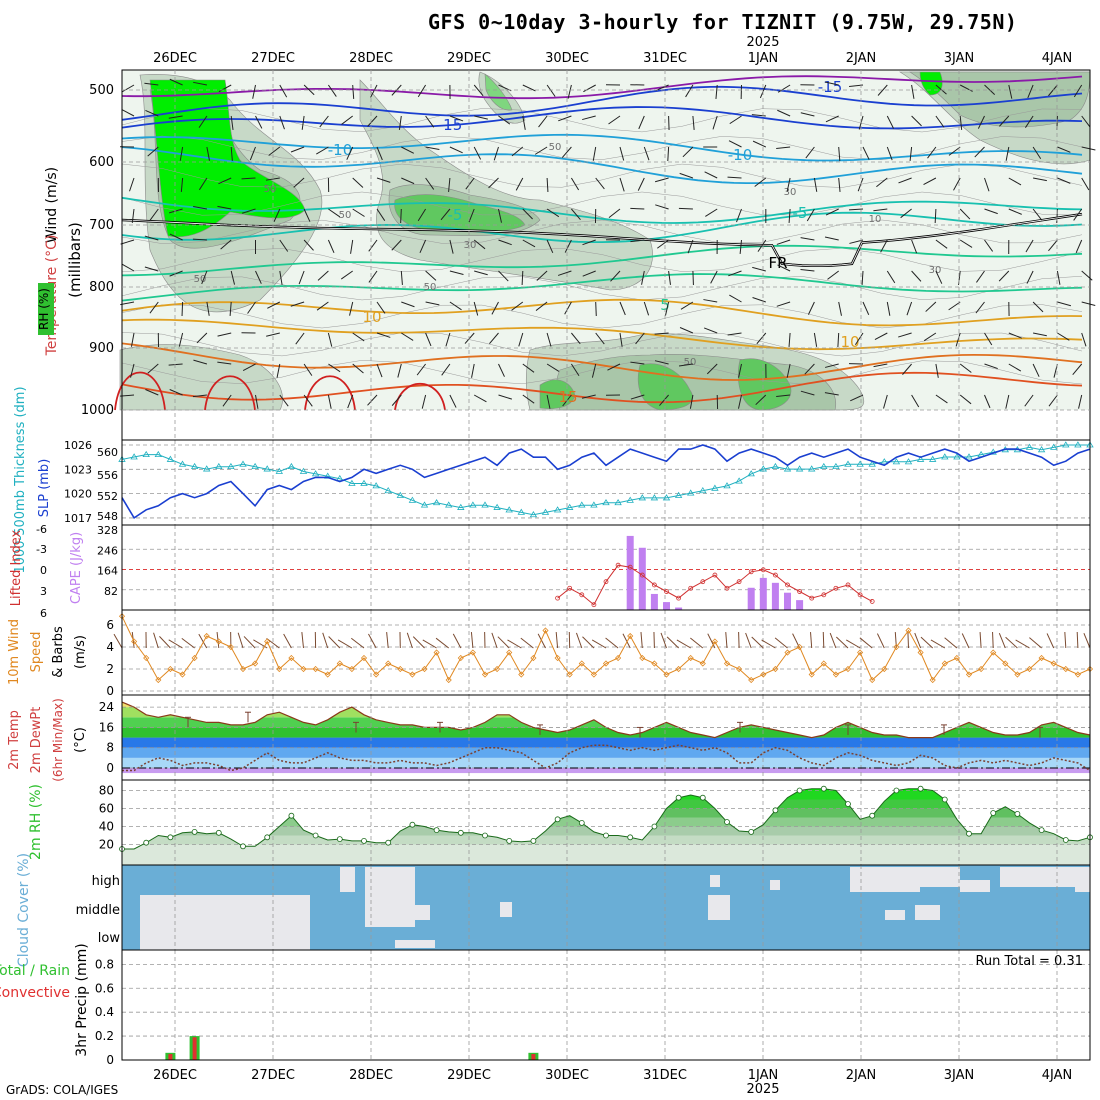  Describe the element at coordinates (97, 410) in the screenshot. I see `pressure-tick-label: 1000` at that location.